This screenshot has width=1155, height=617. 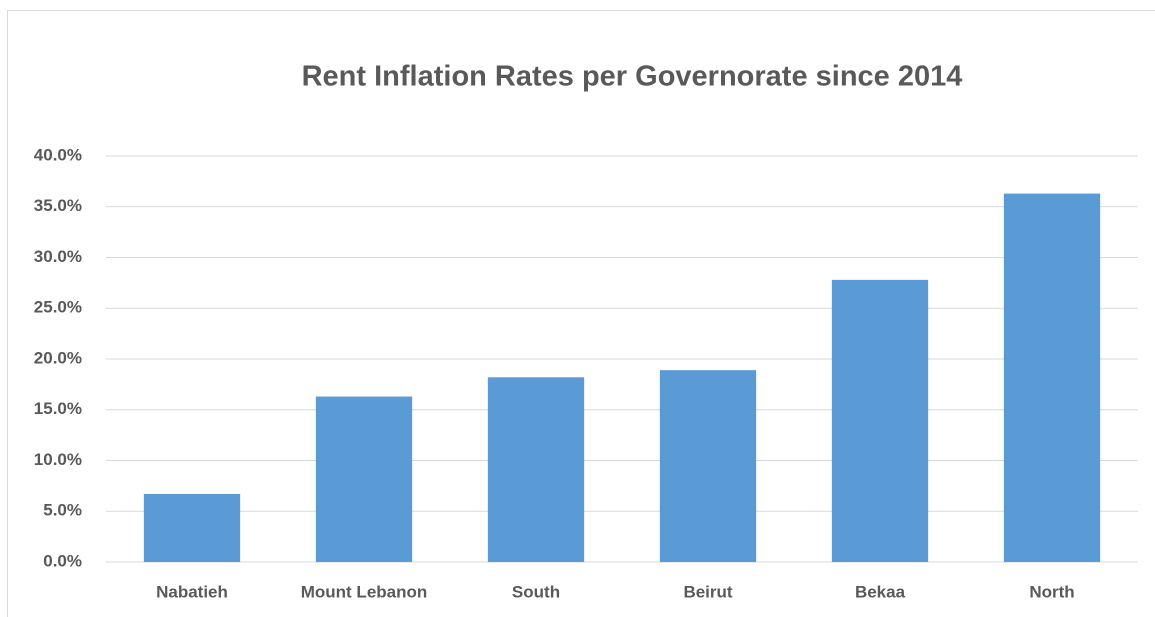 I want to click on x-tick-label: North, so click(x=1051, y=591).